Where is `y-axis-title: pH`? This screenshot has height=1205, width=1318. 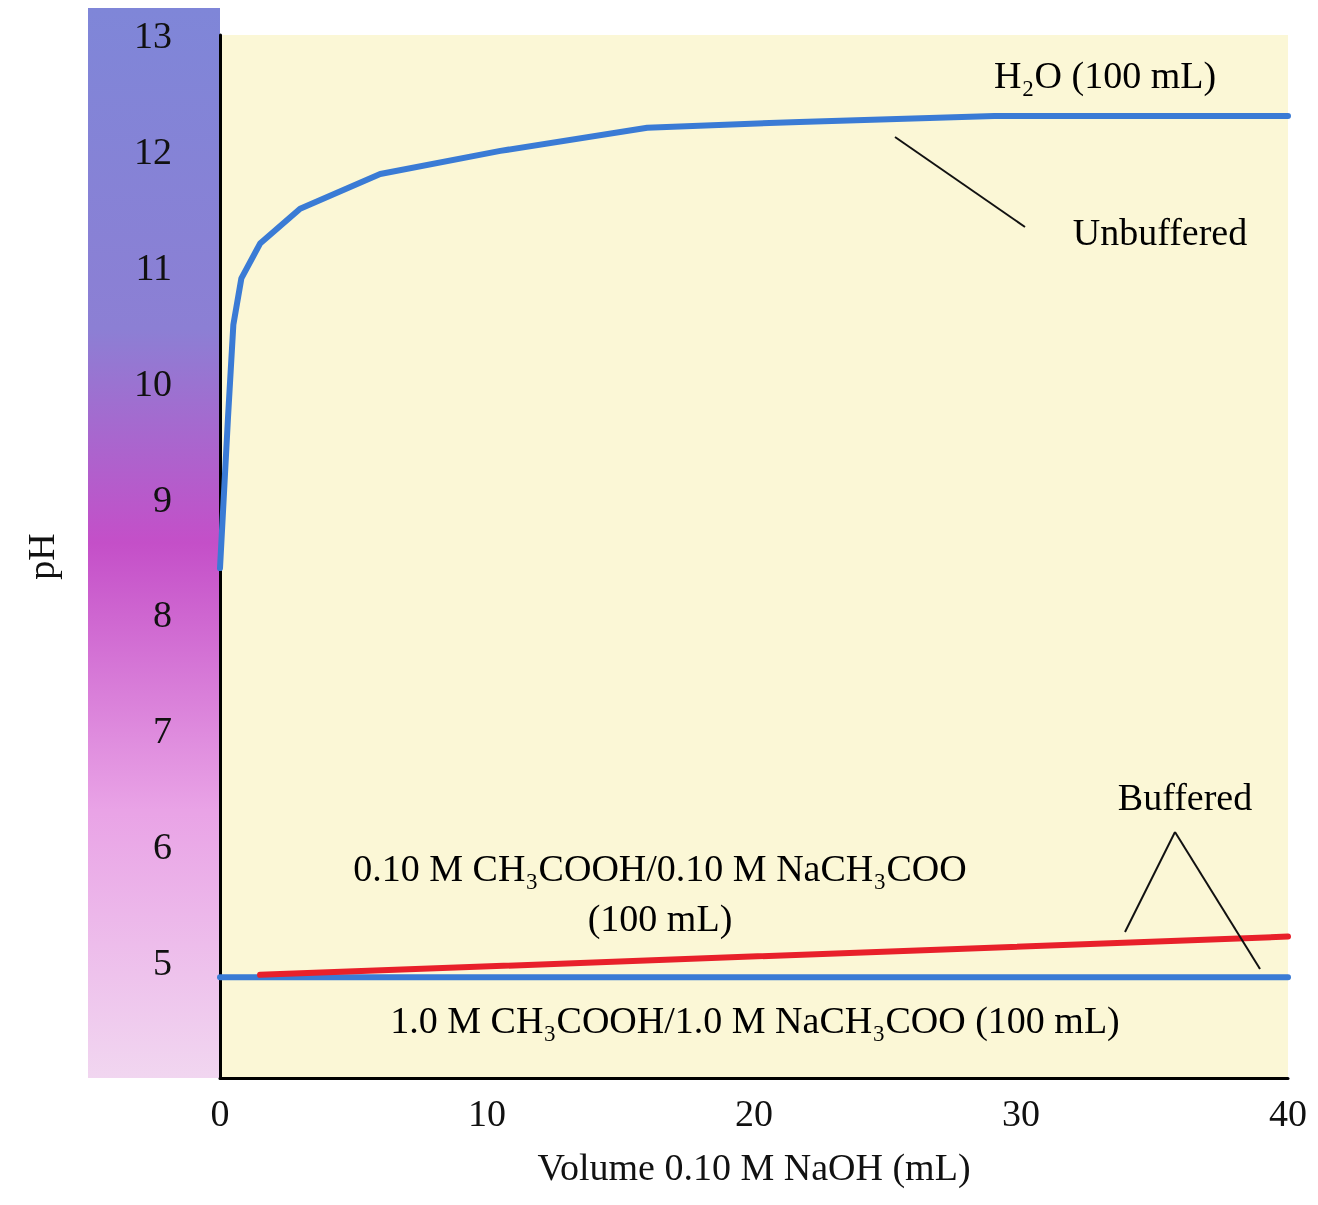
y-axis-title: pH is located at coordinates (41, 556).